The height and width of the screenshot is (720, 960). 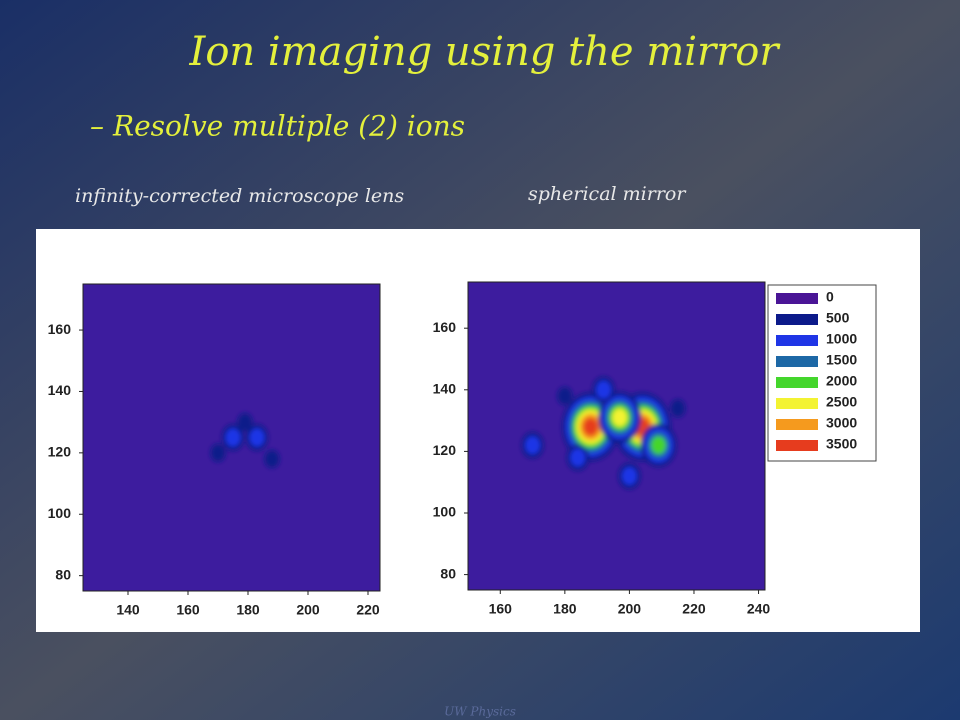 I want to click on caption: infinity-corrected microscope lens, so click(x=239, y=196).